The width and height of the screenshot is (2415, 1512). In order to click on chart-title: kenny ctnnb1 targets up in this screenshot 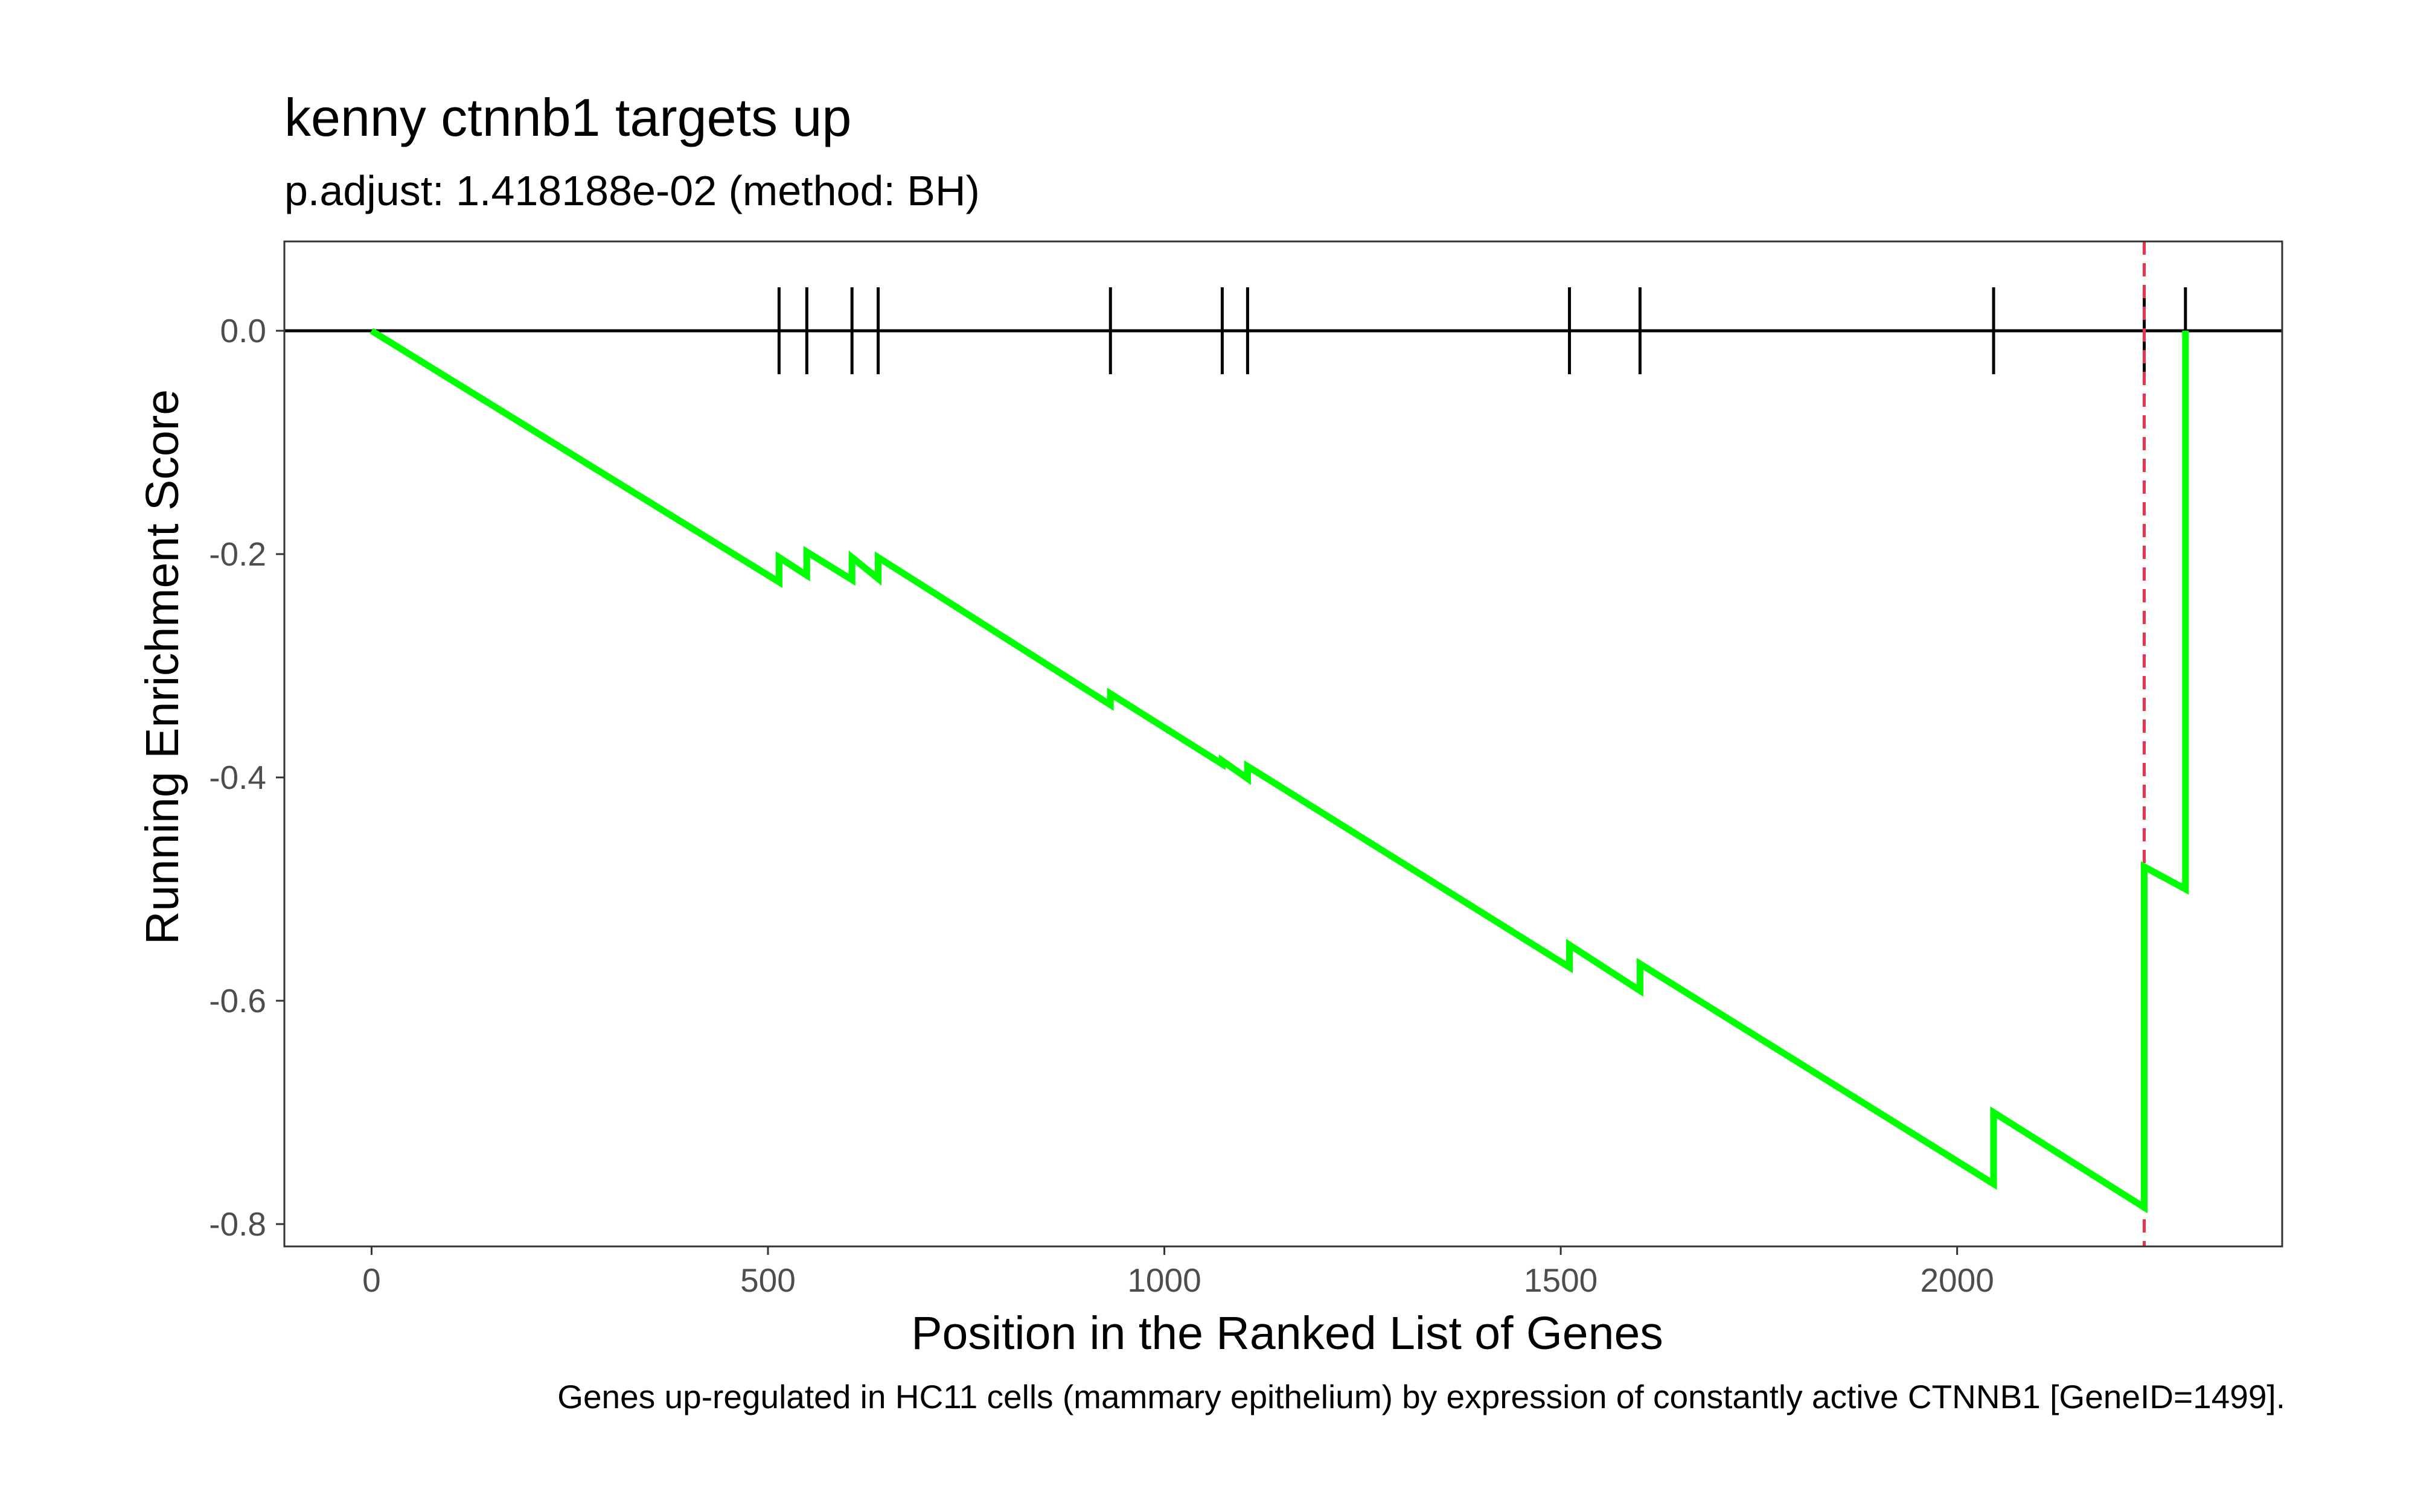, I will do `click(568, 117)`.